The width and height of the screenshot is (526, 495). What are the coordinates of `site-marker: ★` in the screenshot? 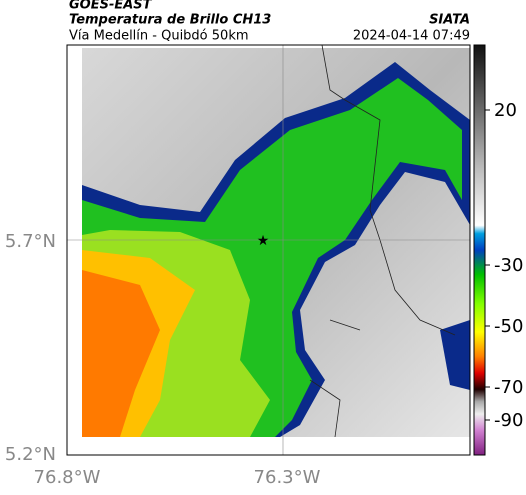 It's located at (263, 241).